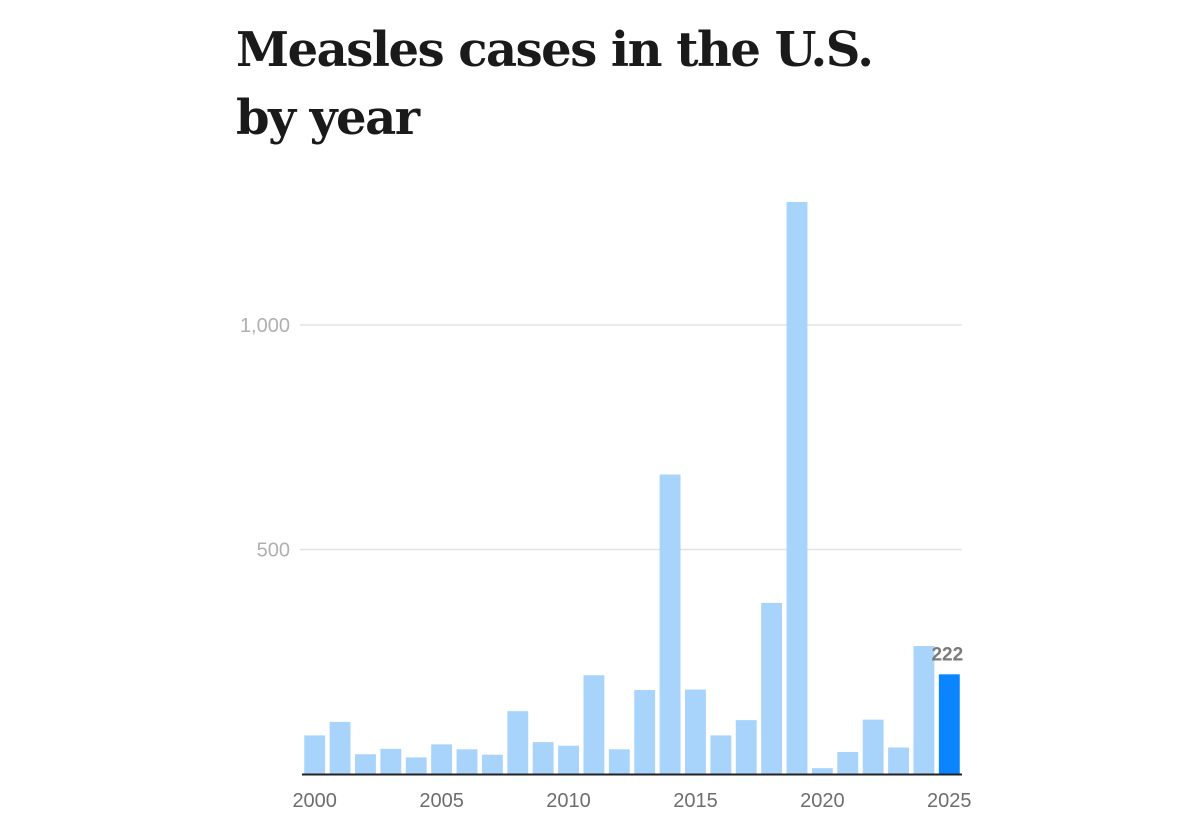 This screenshot has height=830, width=1200. What do you see at coordinates (797, 488) in the screenshot?
I see `bar-2019` at bounding box center [797, 488].